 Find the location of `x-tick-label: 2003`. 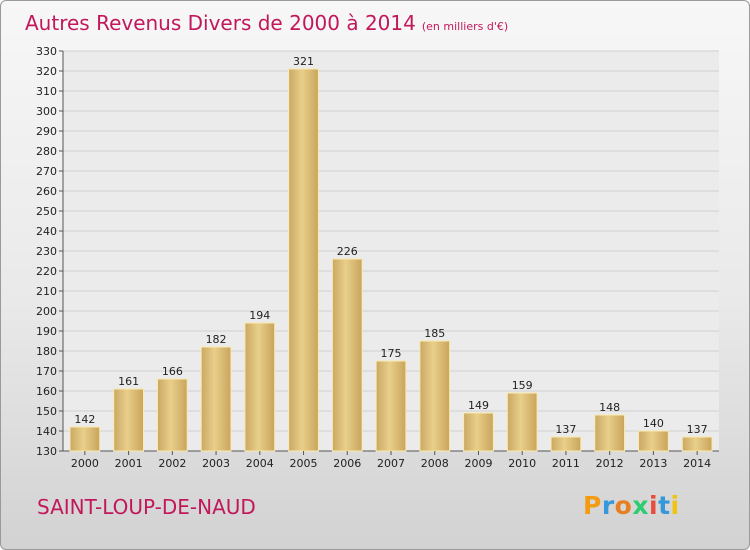

x-tick-label: 2003 is located at coordinates (216, 463).